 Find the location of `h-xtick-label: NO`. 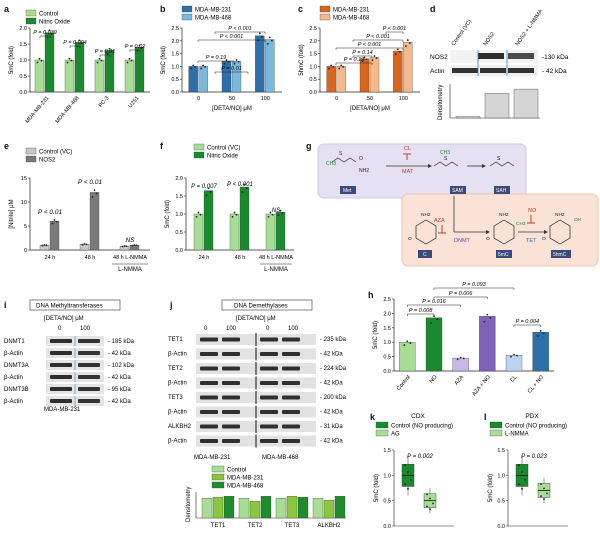

h-xtick-label: NO is located at coordinates (434, 379).